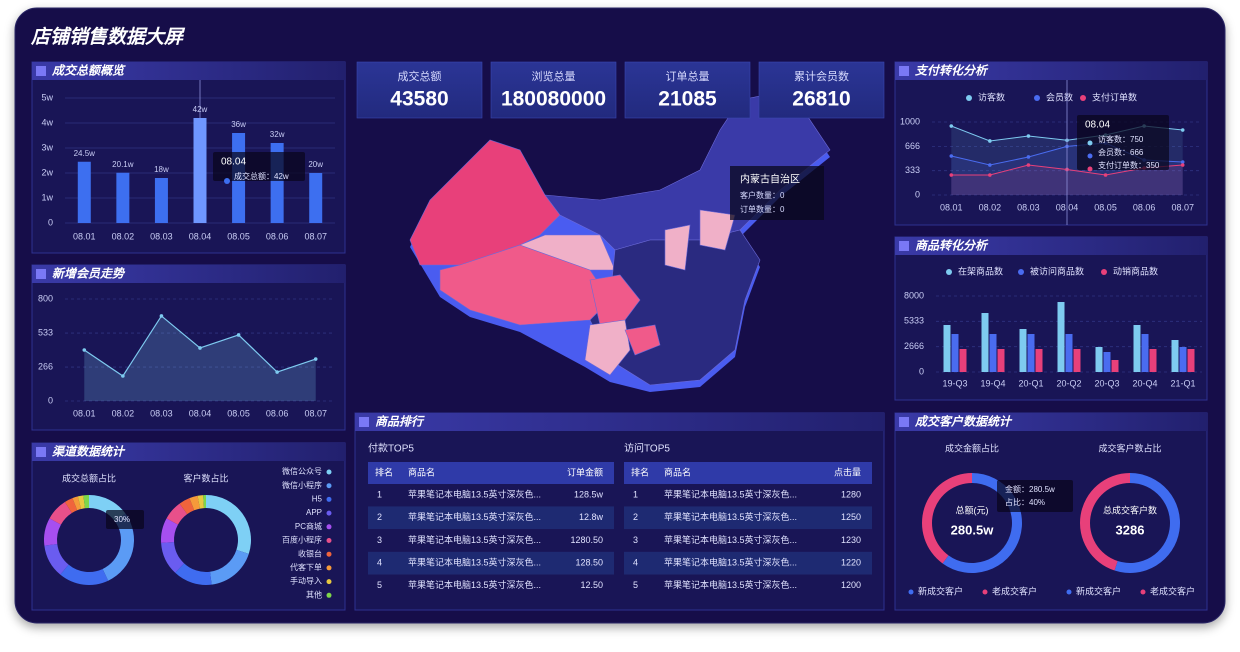  What do you see at coordinates (47, 122) in the screenshot?
I see `y-tick-label: 4w` at bounding box center [47, 122].